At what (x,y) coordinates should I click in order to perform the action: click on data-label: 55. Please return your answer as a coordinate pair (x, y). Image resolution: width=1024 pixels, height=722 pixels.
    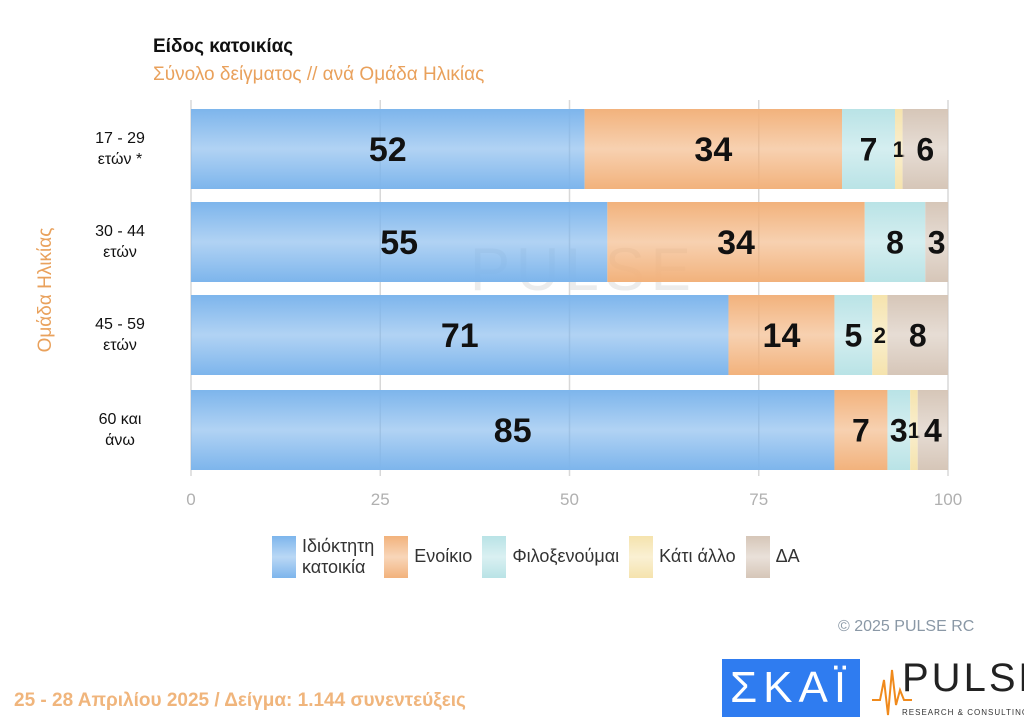
    Looking at the image, I should click on (399, 243).